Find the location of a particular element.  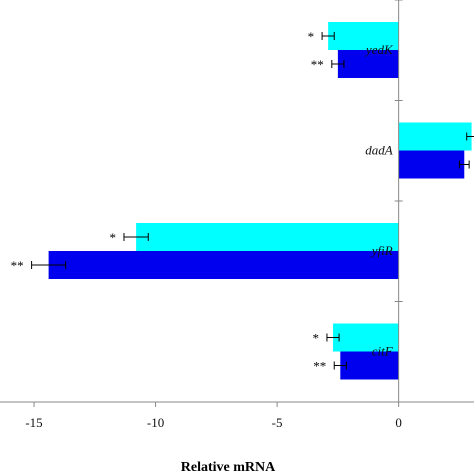

significance-label-yfiR-s1: * is located at coordinates (112, 237).